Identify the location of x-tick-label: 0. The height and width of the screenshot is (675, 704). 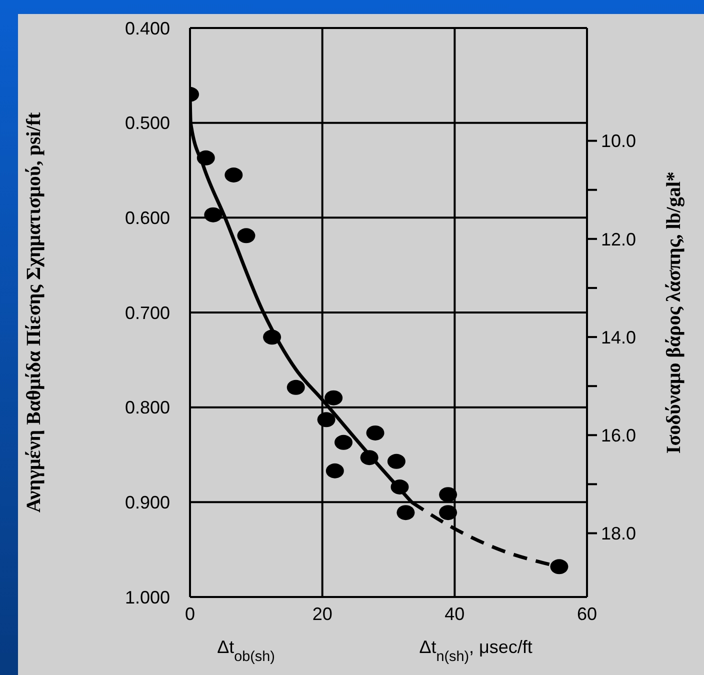
(190, 614).